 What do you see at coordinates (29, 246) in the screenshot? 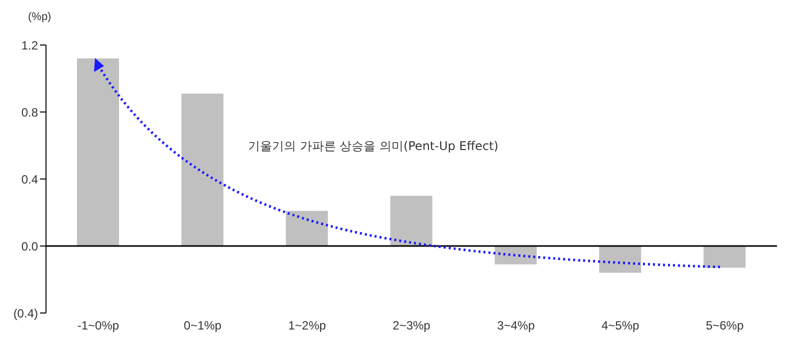
I see `y-tick-label: 0.0` at bounding box center [29, 246].